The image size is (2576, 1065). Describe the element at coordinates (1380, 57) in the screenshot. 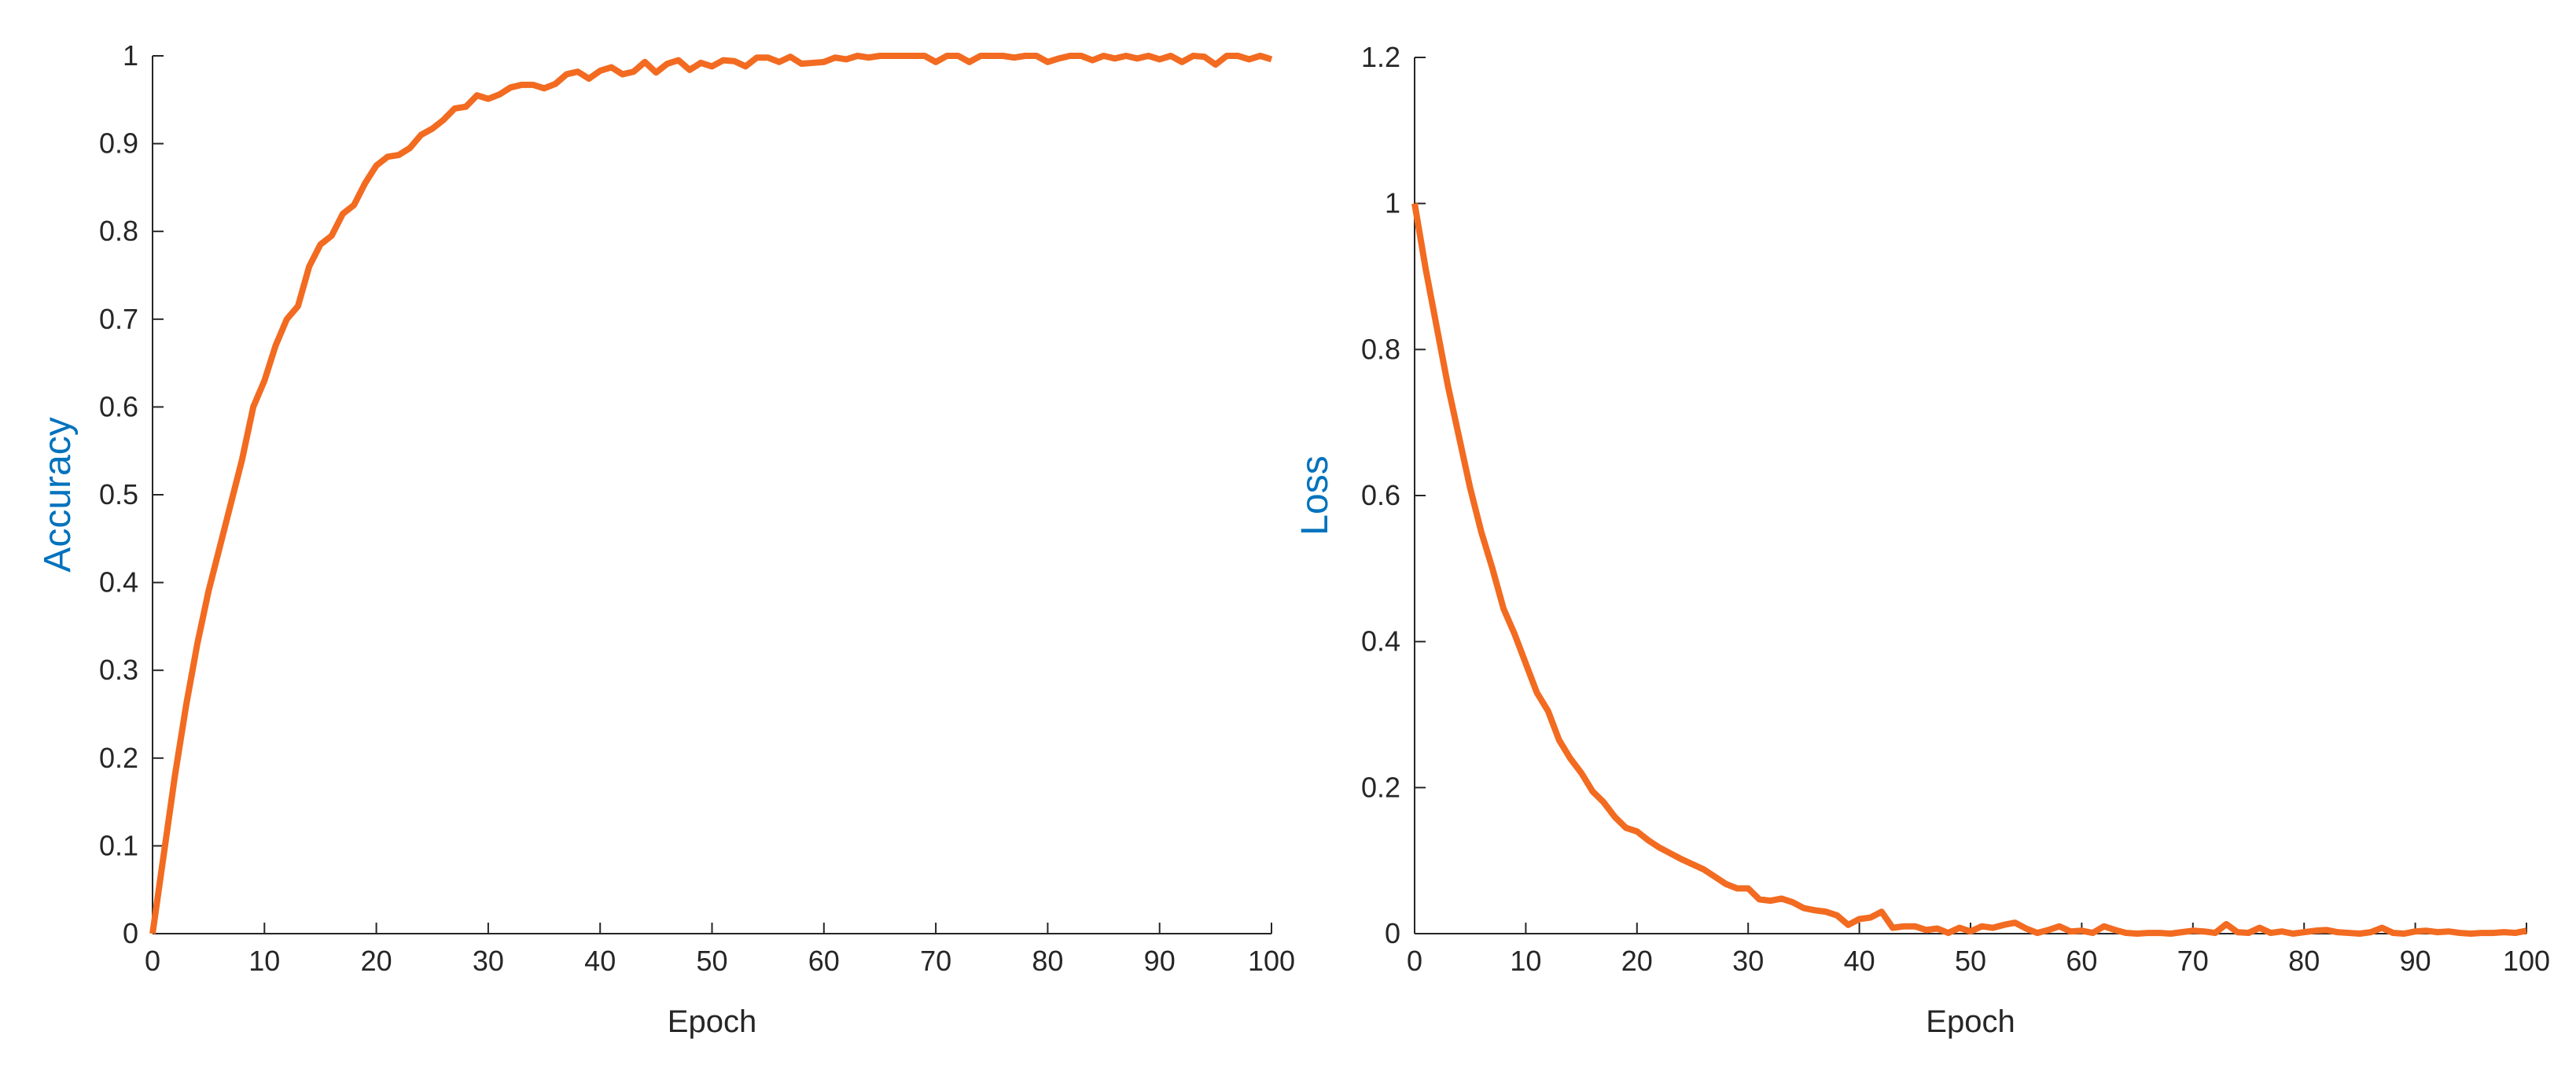

I see `y-tick-label: 1.2` at that location.